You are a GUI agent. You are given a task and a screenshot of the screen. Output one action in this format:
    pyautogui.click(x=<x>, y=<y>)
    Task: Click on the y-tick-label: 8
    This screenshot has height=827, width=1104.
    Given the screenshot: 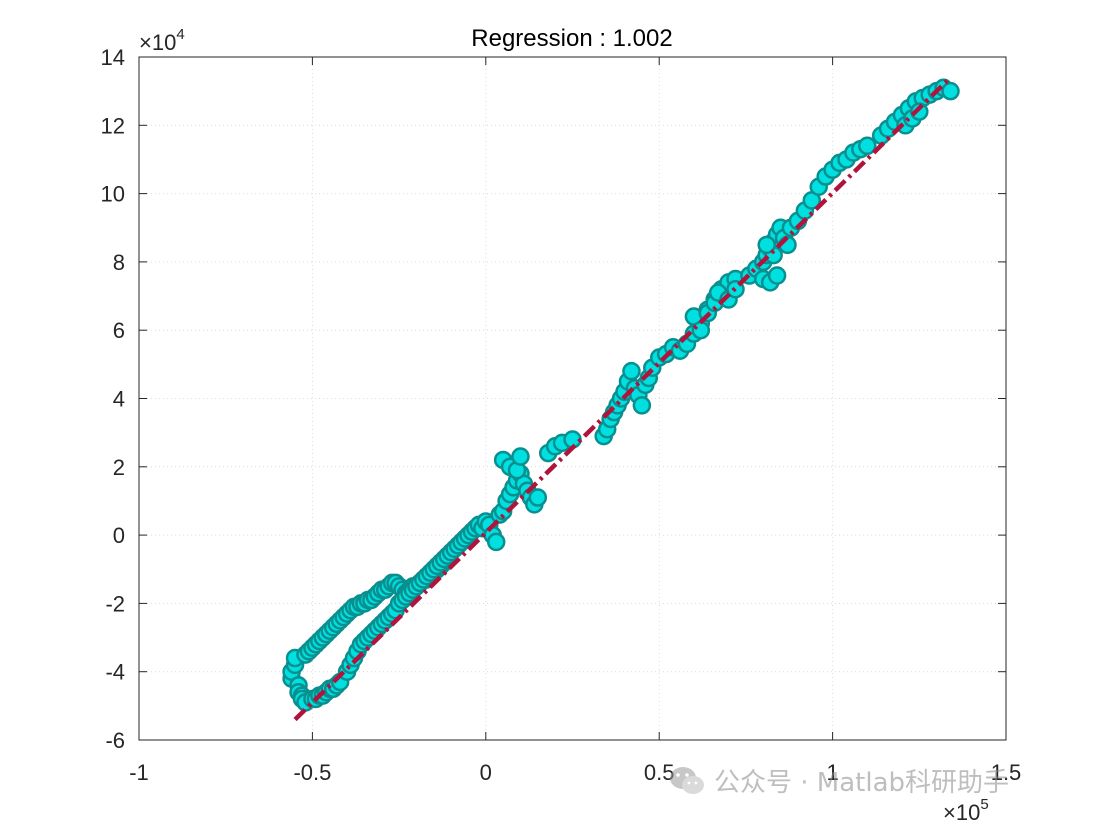 What is the action you would take?
    pyautogui.click(x=119, y=262)
    